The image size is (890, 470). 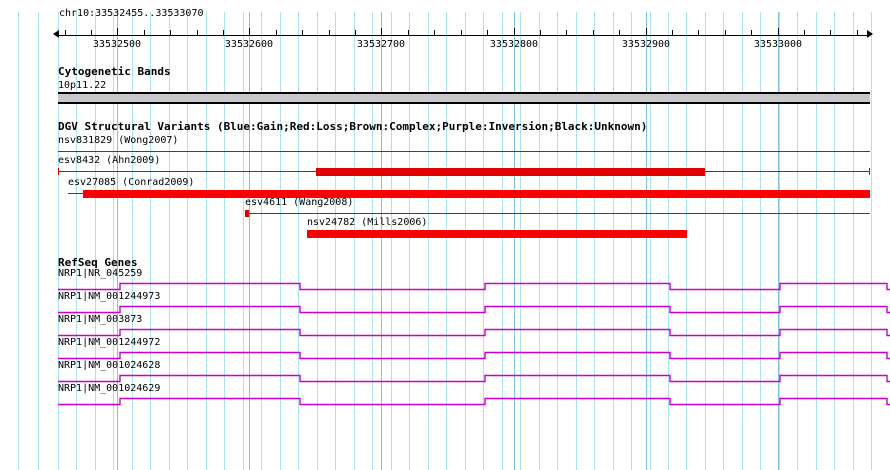 I want to click on track-label-NR_045259: NRP1|NR_045259, so click(x=100, y=273).